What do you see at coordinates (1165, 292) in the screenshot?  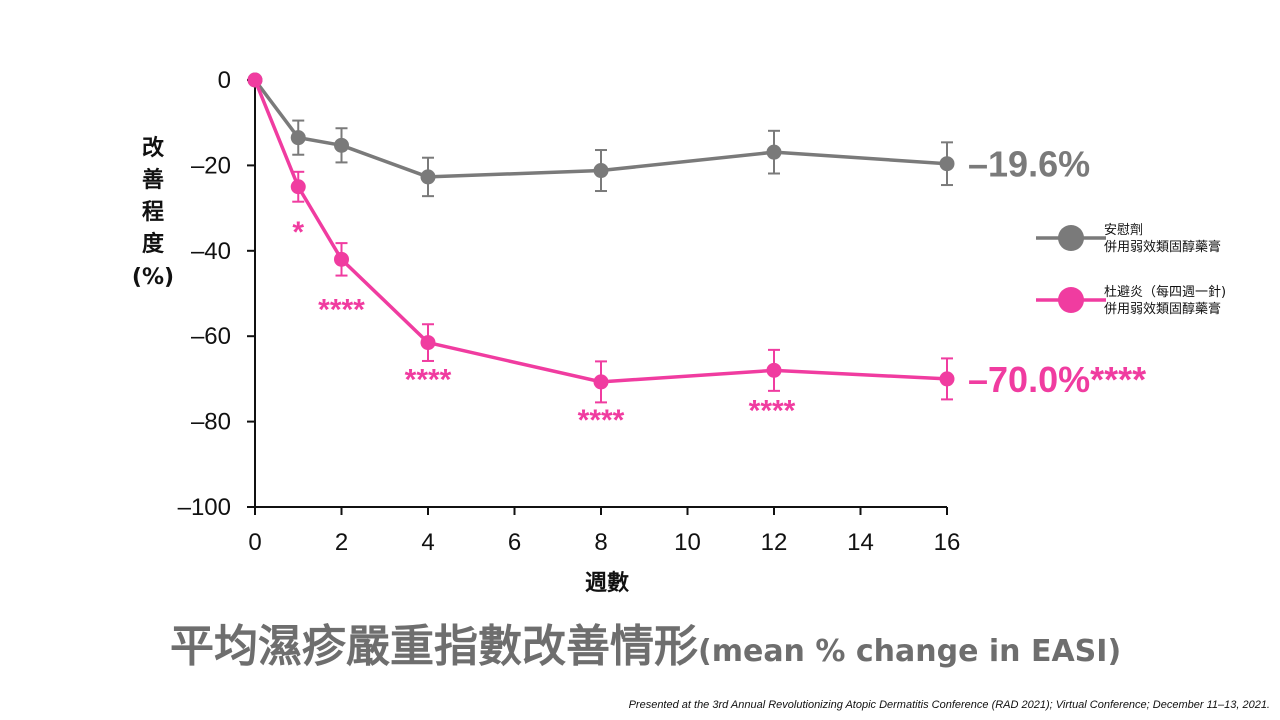 I see `legend-label: 杜避炎（每四週一針)` at bounding box center [1165, 292].